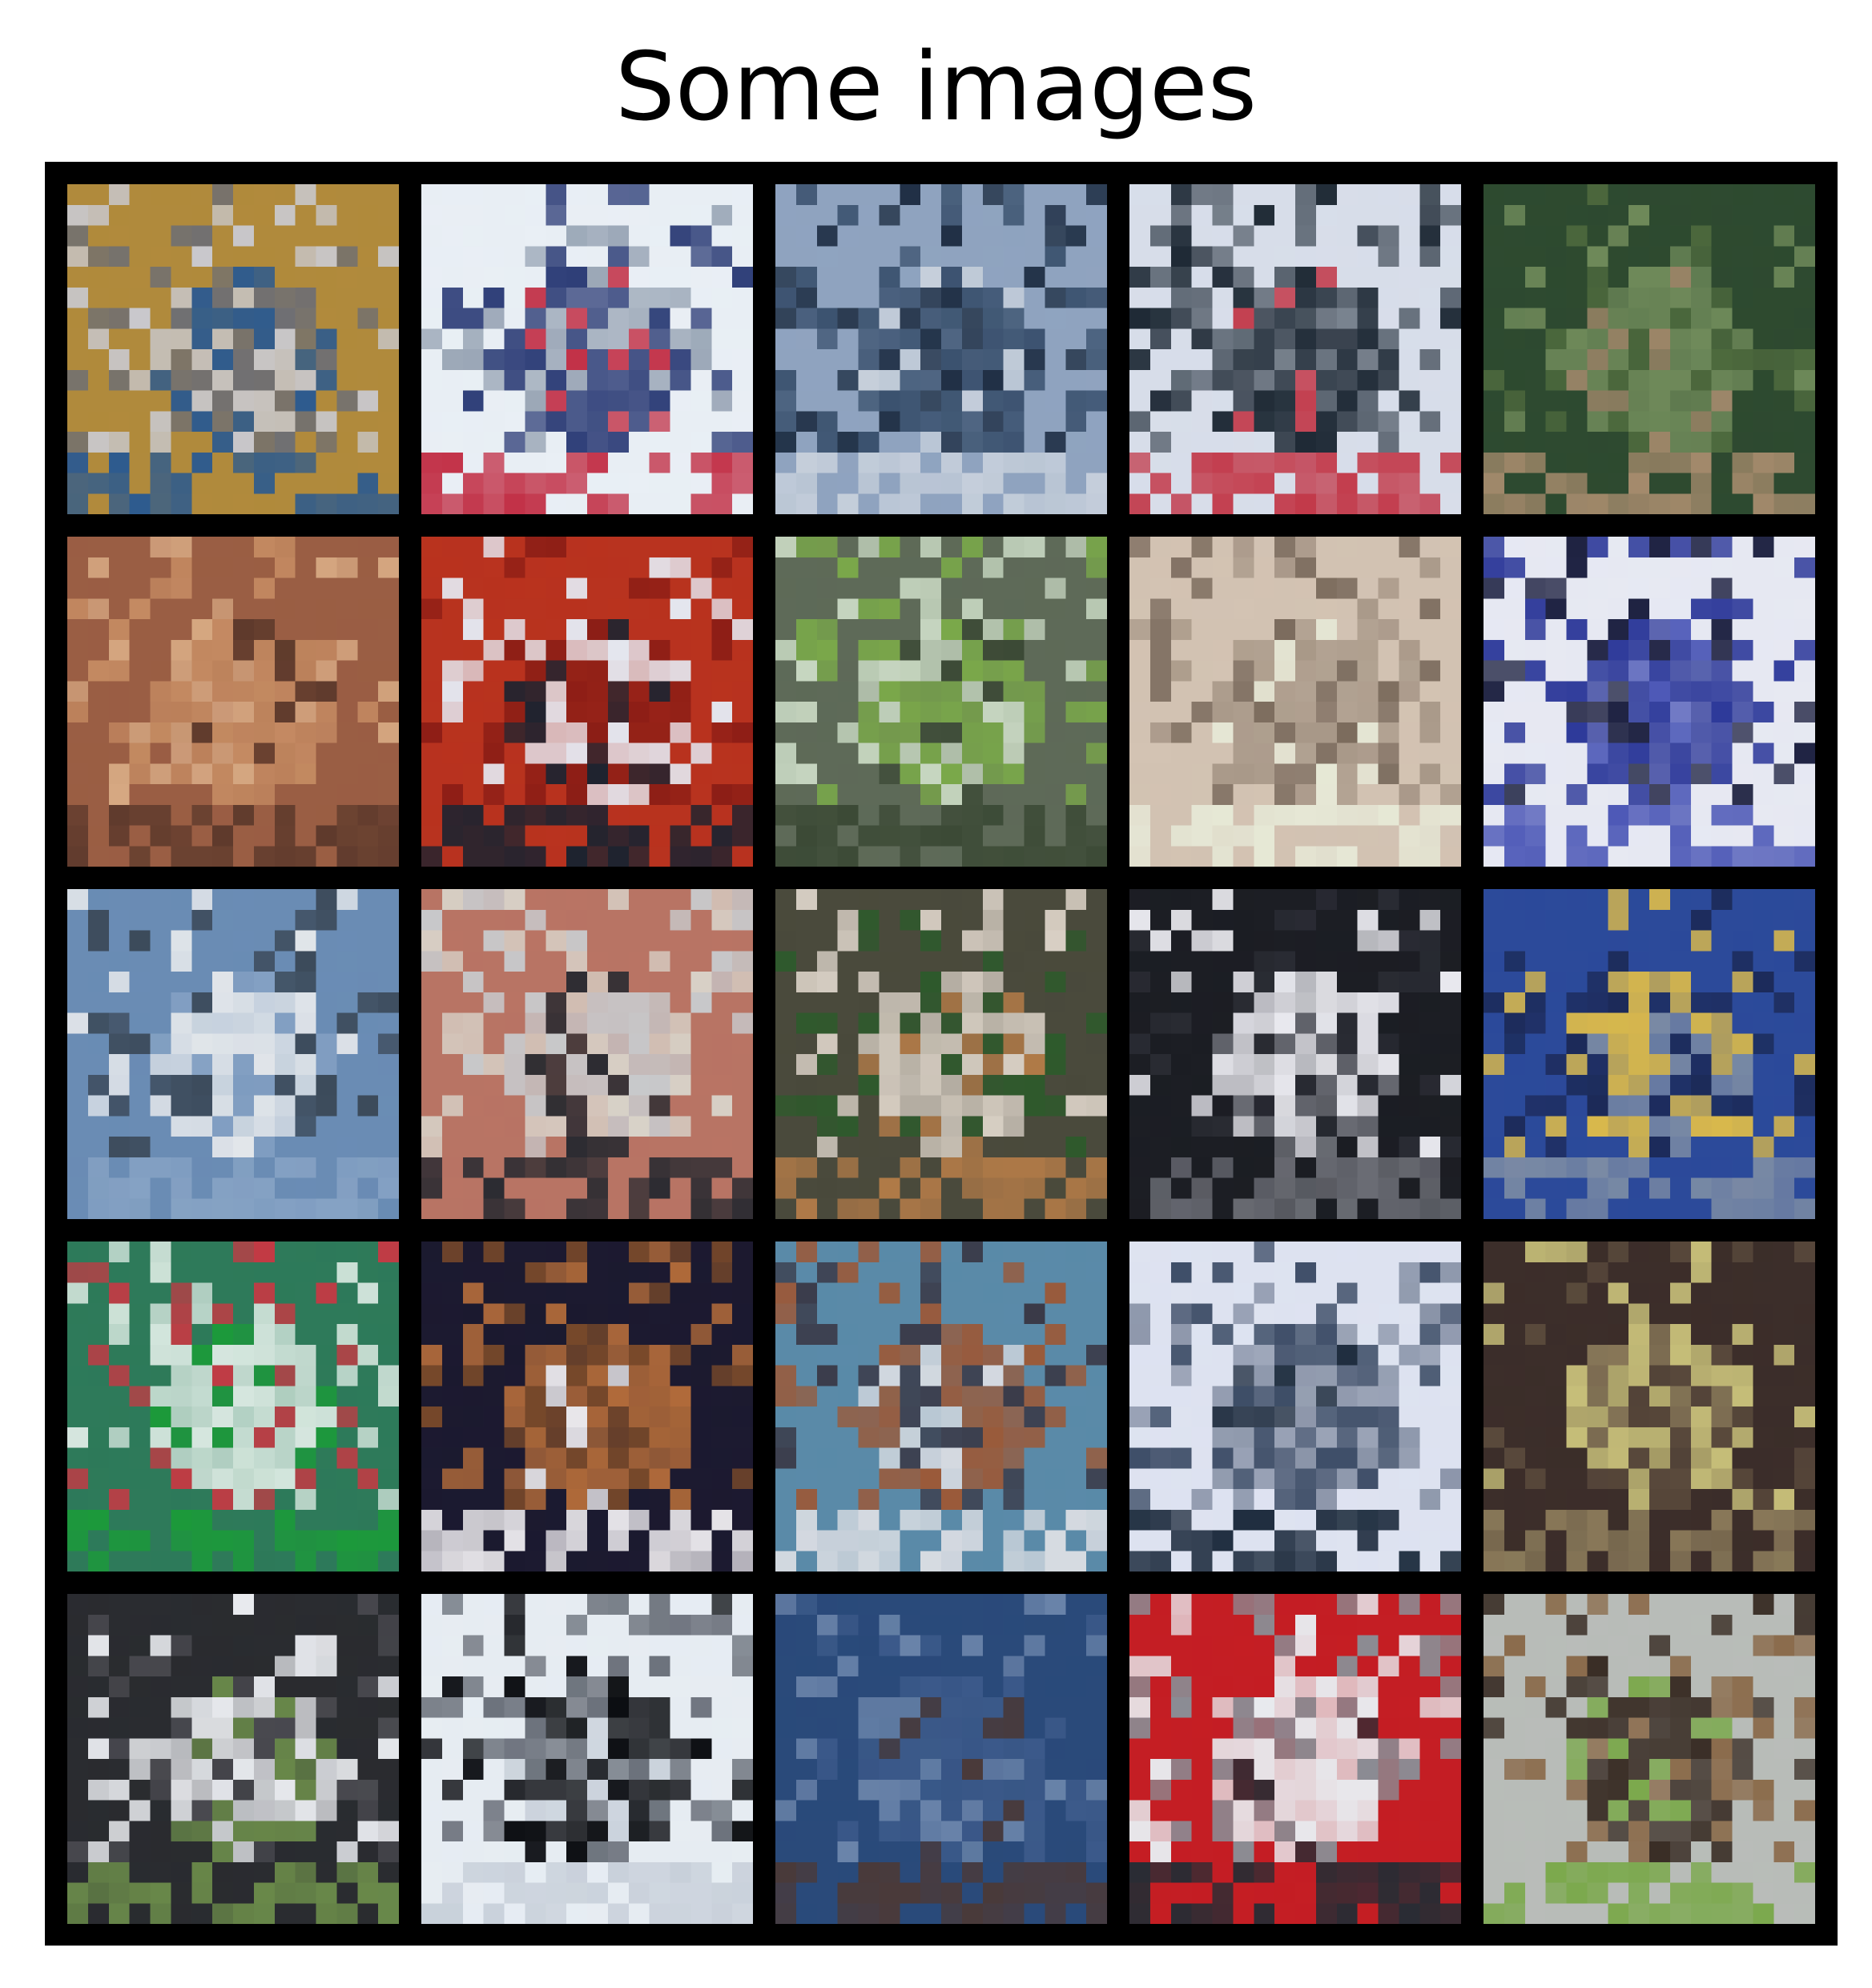 This screenshot has height=1988, width=1872. I want to click on thumbnail-deer, so click(941, 1759).